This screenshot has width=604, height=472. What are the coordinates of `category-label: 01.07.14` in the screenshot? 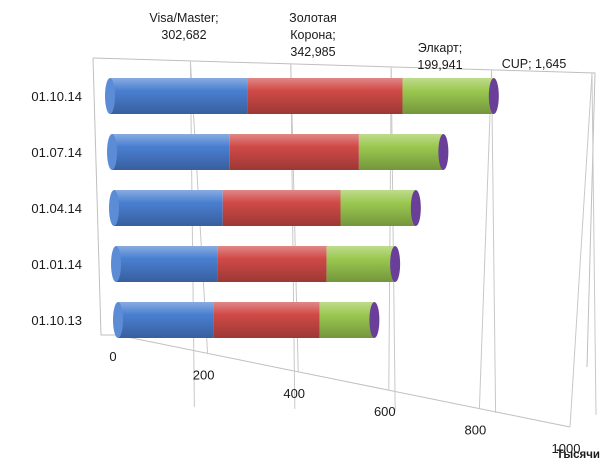 It's located at (56, 152).